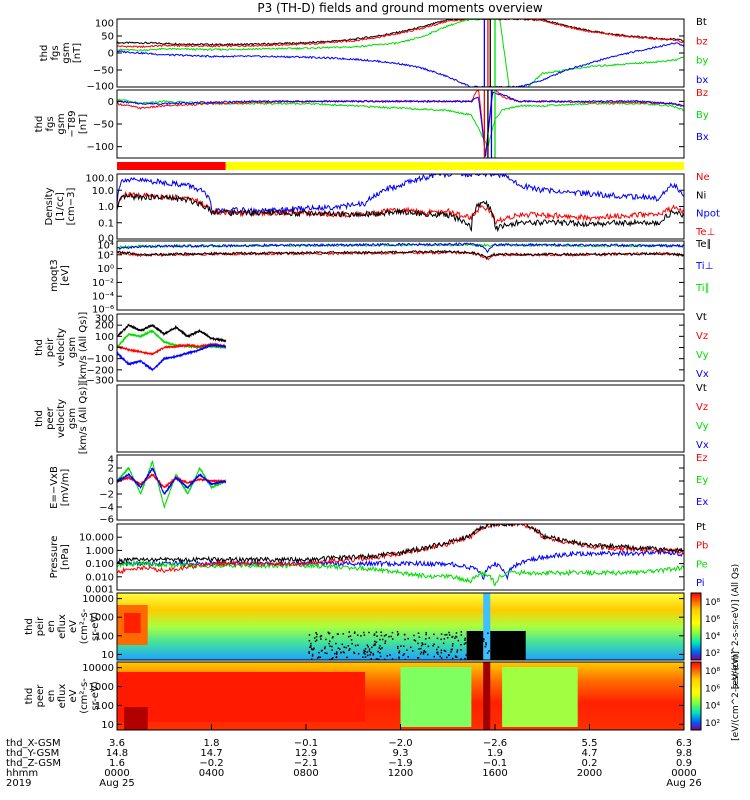 This screenshot has width=750, height=800. I want to click on y-axis-label: sr-eV), so click(95, 695).